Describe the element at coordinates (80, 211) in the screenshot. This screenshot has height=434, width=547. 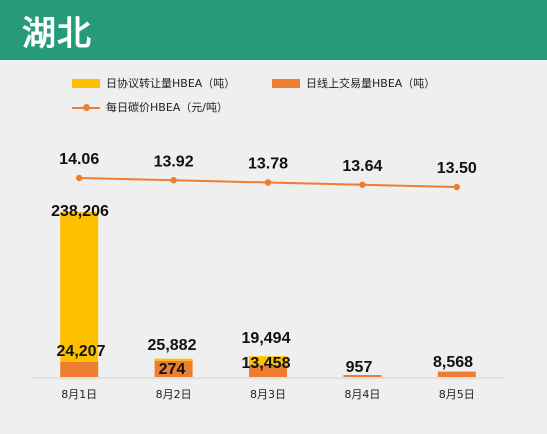
I see `data-label-agreement-1: 238,206` at that location.